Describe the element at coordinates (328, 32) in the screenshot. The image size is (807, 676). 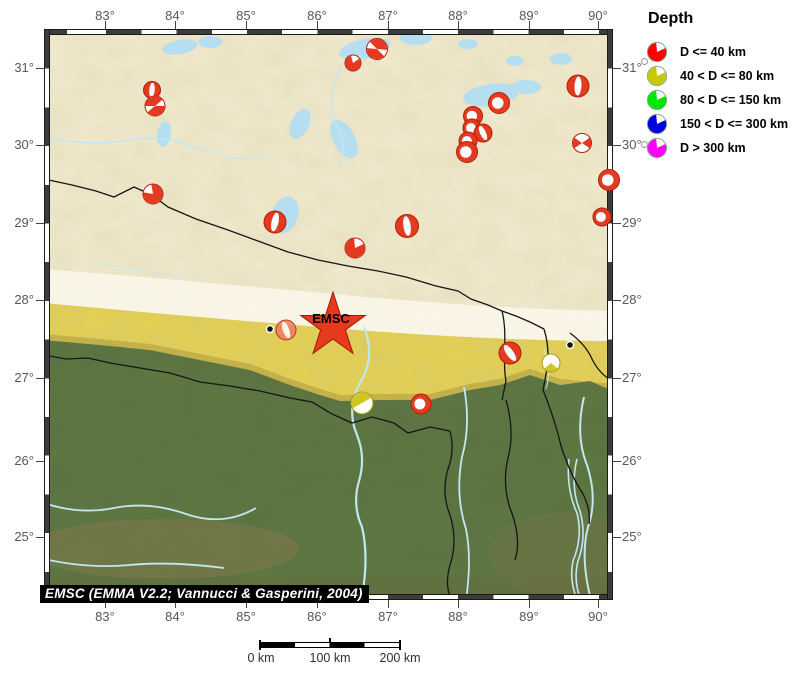
I see `map-frame-top` at that location.